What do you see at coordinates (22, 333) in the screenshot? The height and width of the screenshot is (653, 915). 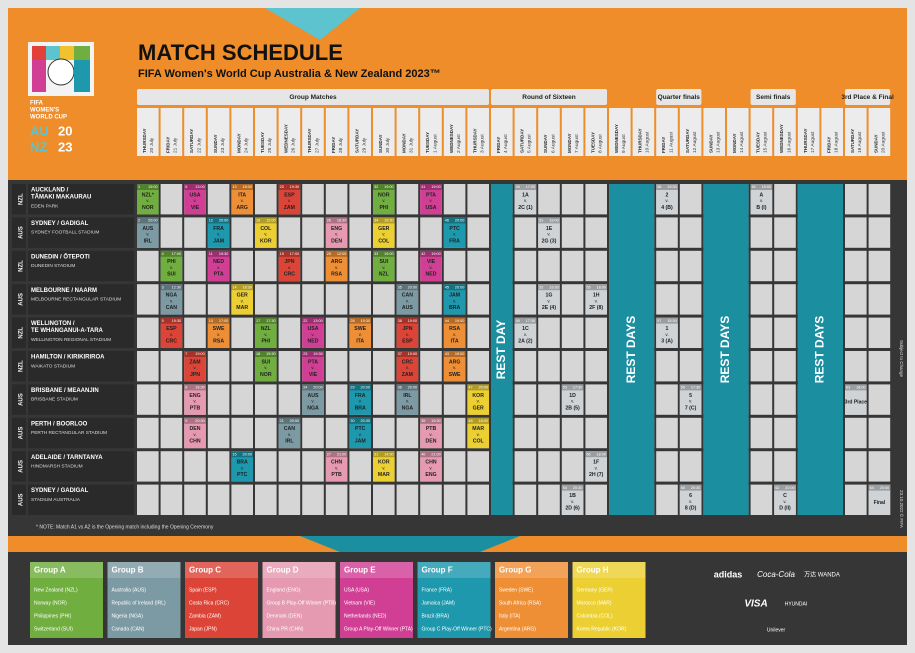 I see `country-code: NZL` at bounding box center [22, 333].